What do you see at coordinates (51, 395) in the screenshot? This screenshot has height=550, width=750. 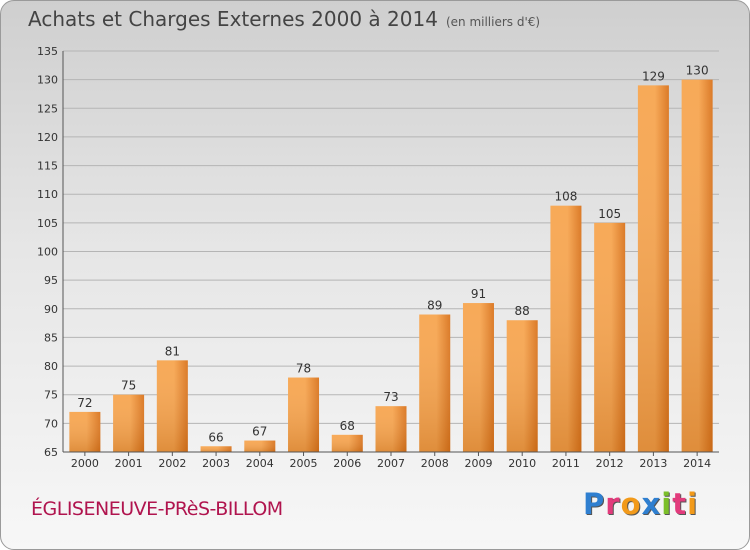 I see `y-tick-label: 75` at bounding box center [51, 395].